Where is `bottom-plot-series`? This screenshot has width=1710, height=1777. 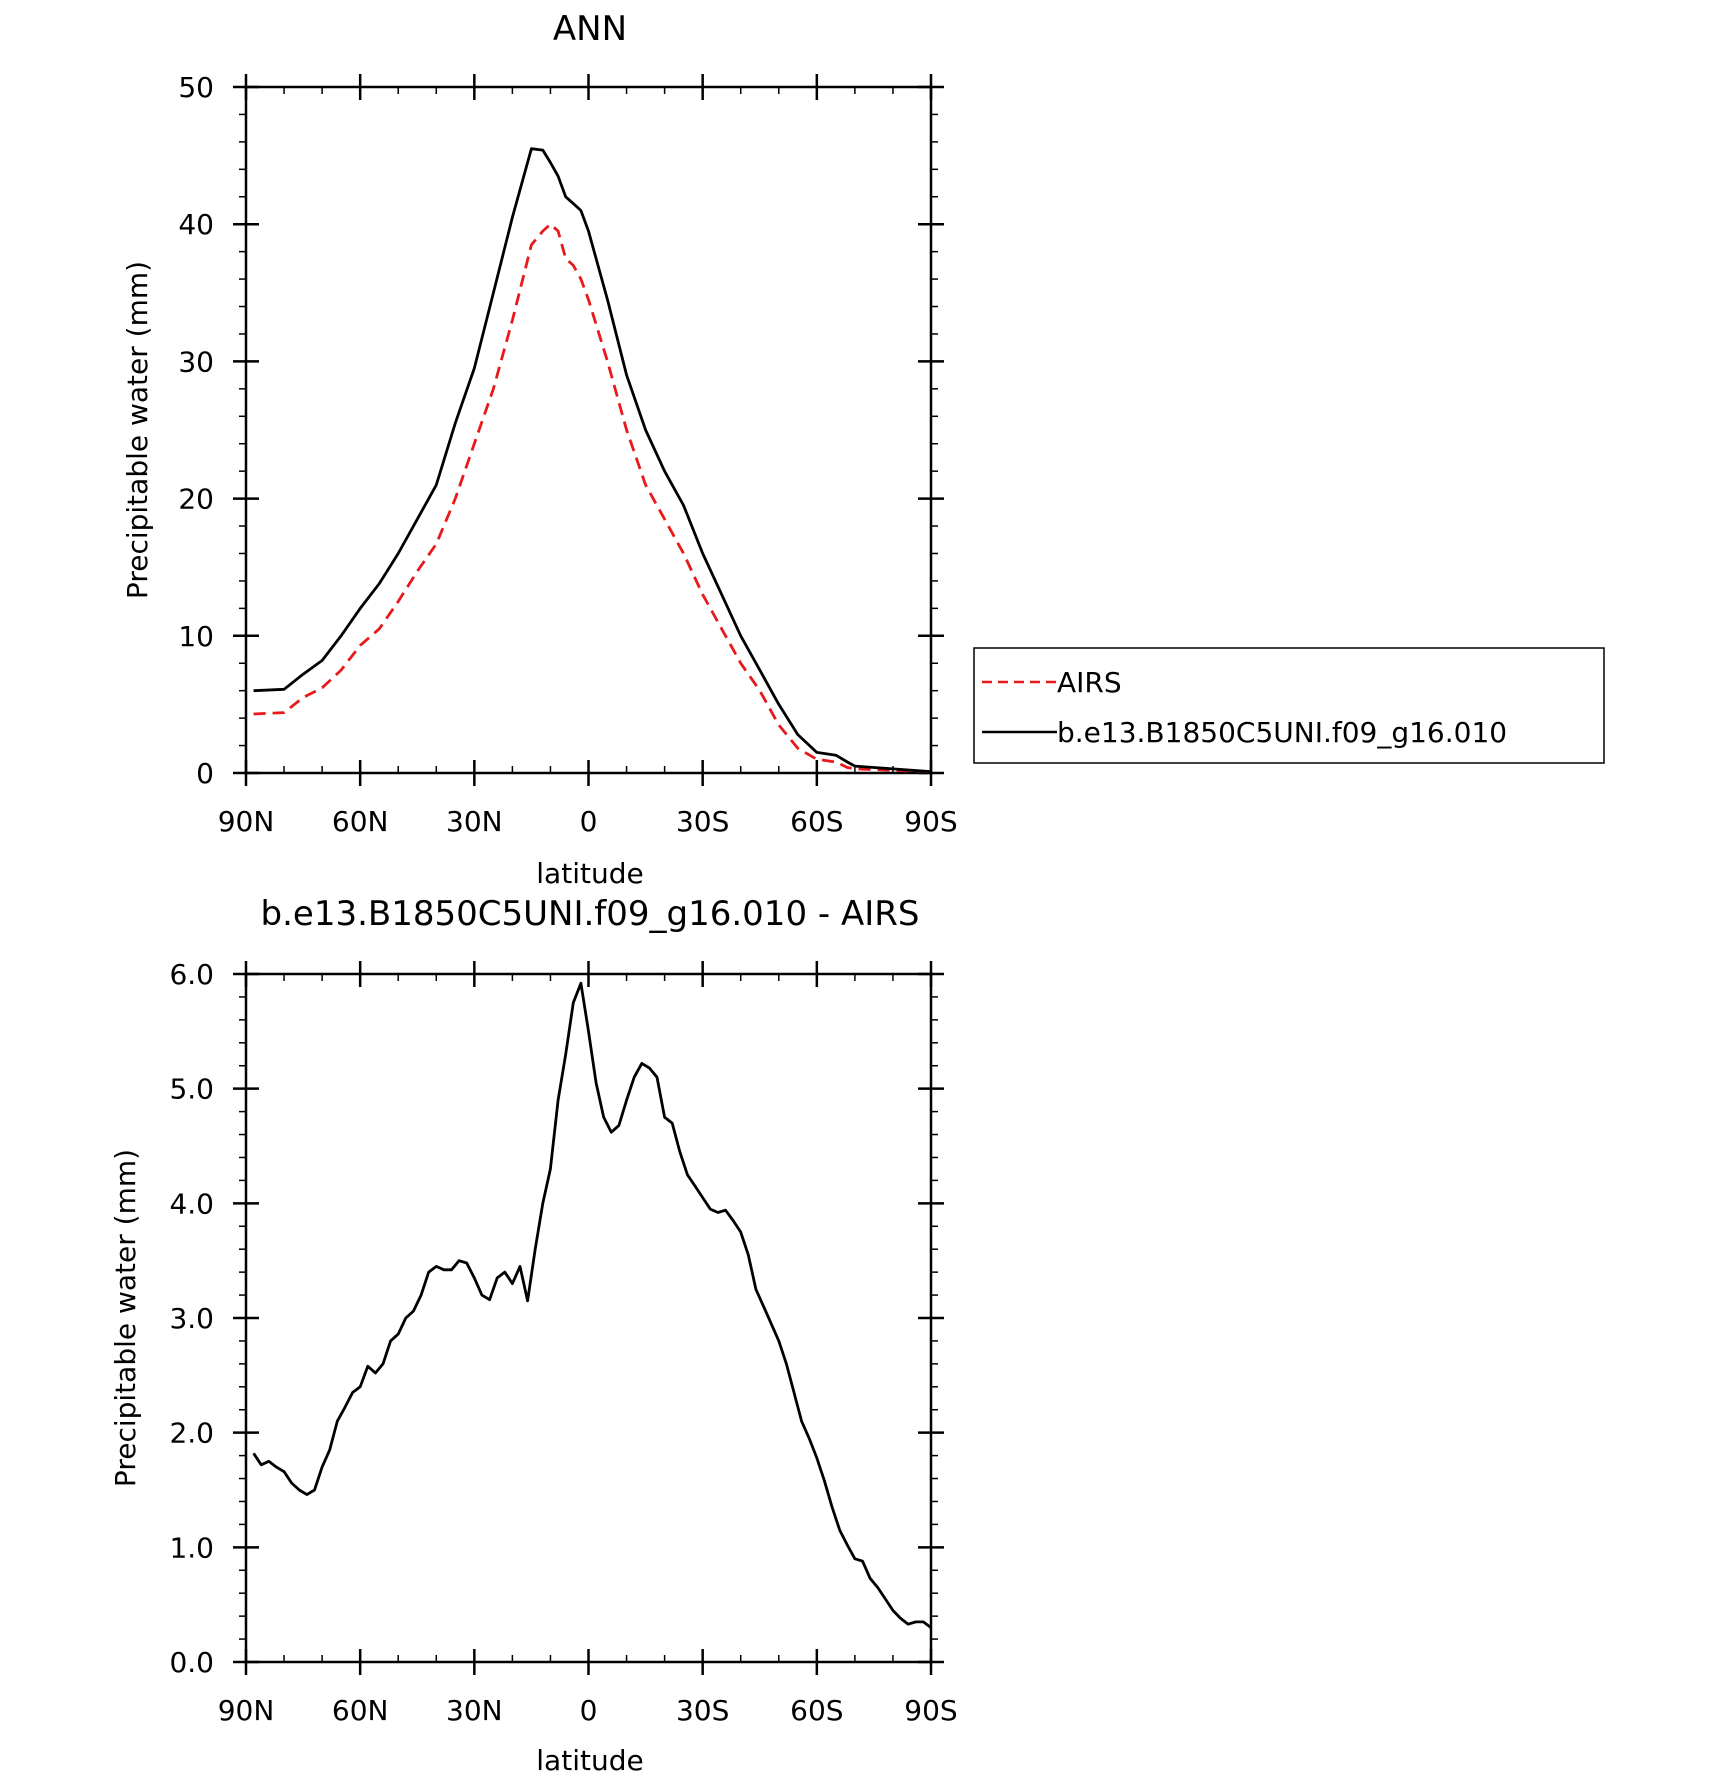
bottom-plot-series is located at coordinates (592, 1305).